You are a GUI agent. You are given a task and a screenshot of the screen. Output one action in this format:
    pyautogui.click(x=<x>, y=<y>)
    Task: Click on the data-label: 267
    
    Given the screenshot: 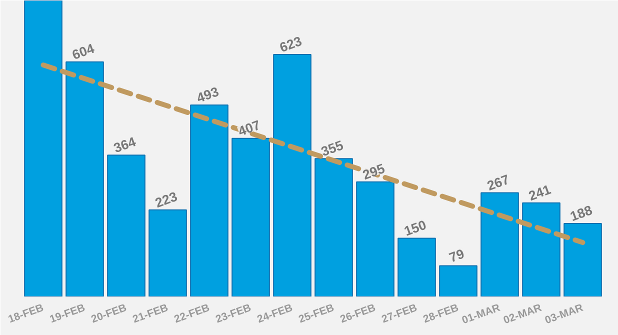 What is the action you would take?
    pyautogui.click(x=498, y=183)
    